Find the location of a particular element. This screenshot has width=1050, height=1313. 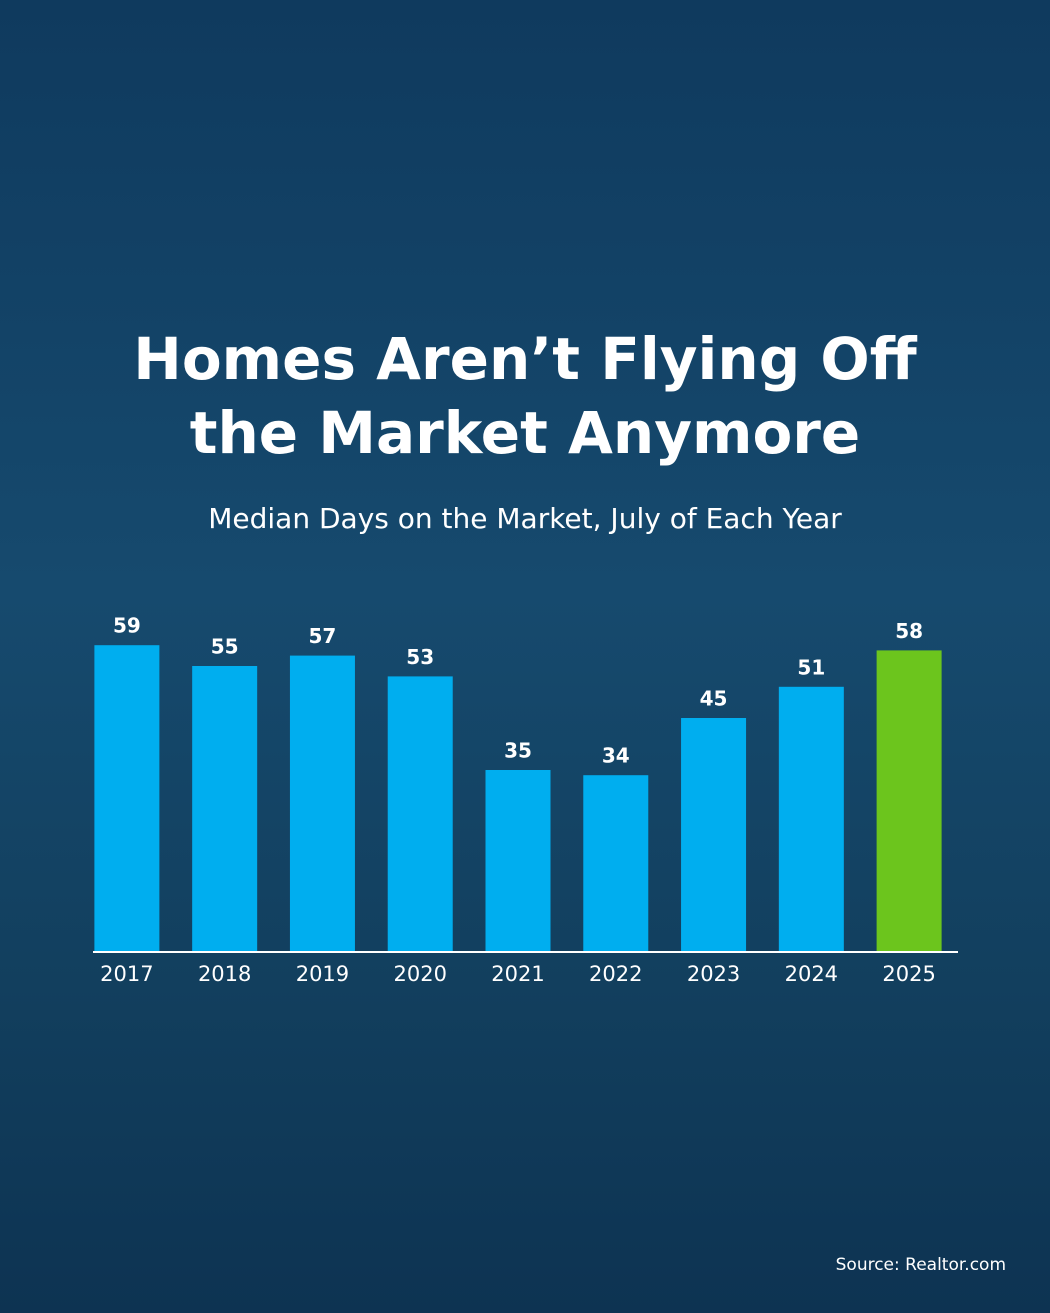

x-tick-label: 2025 is located at coordinates (908, 974).